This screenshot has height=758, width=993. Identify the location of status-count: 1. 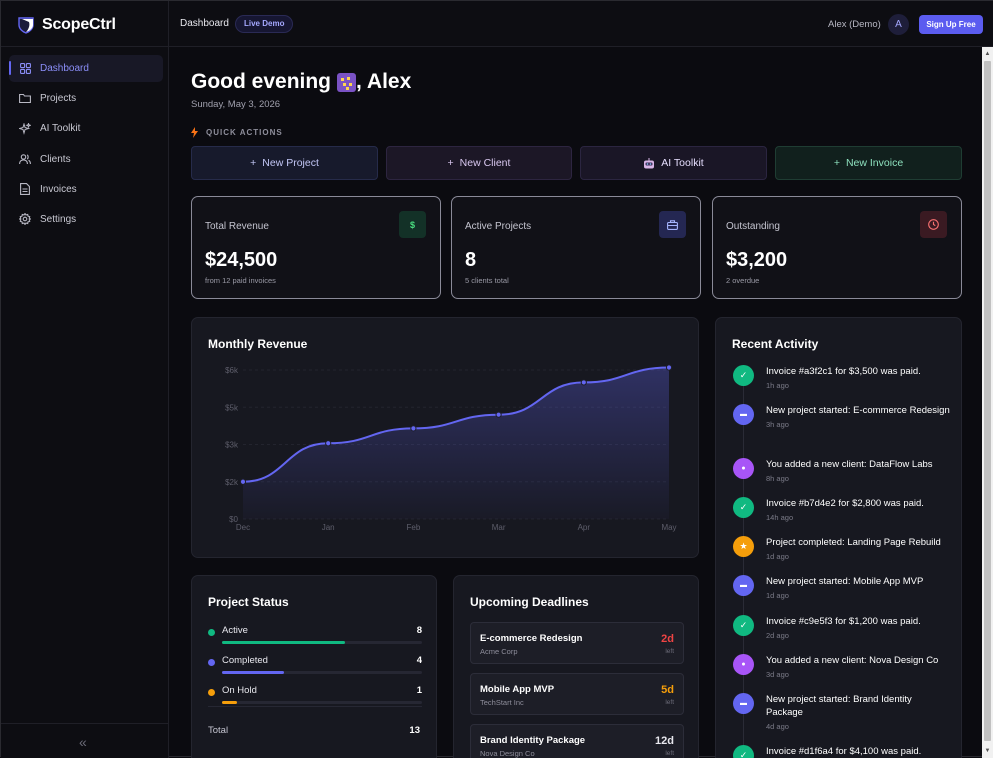
(419, 690).